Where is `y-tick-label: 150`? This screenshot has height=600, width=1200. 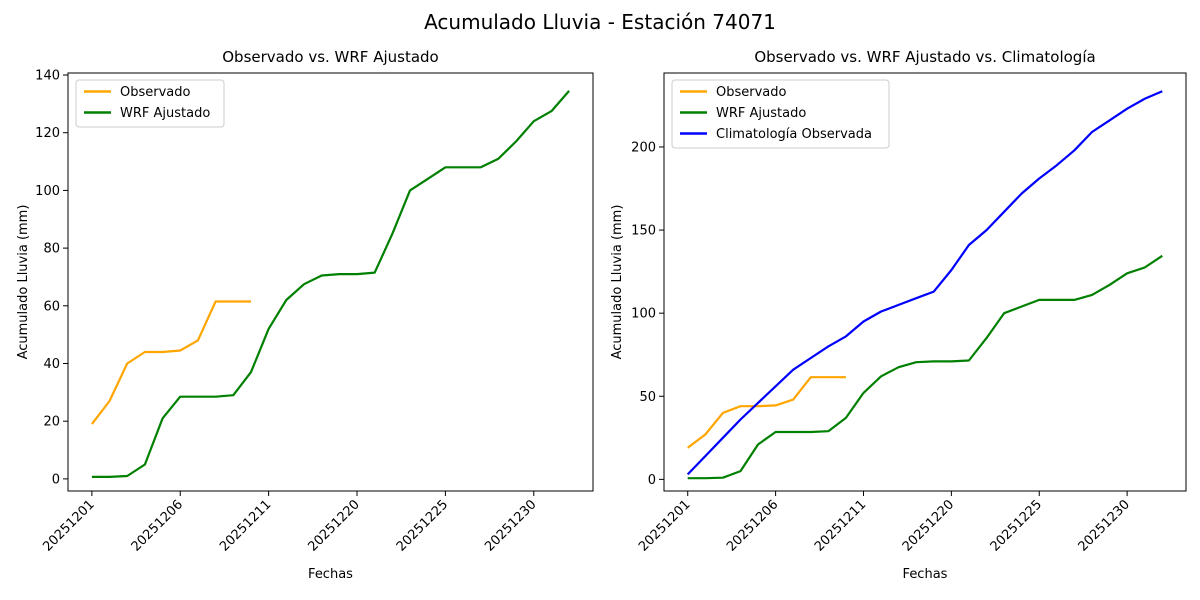 y-tick-label: 150 is located at coordinates (643, 231).